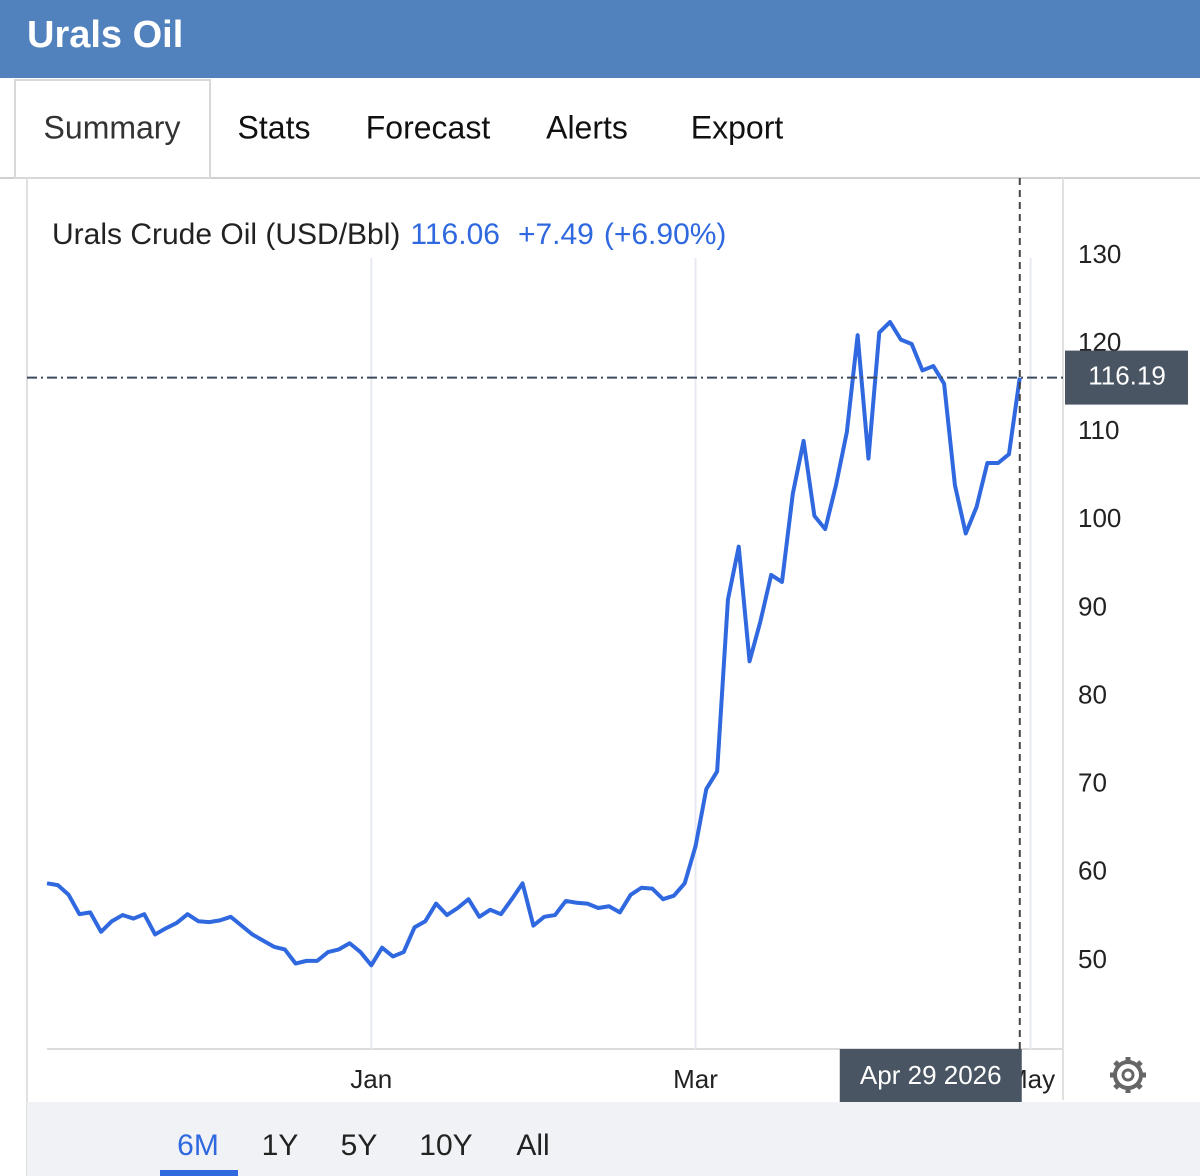 This screenshot has height=1176, width=1200. Describe the element at coordinates (359, 1145) in the screenshot. I see `range-button: 5Y` at that location.